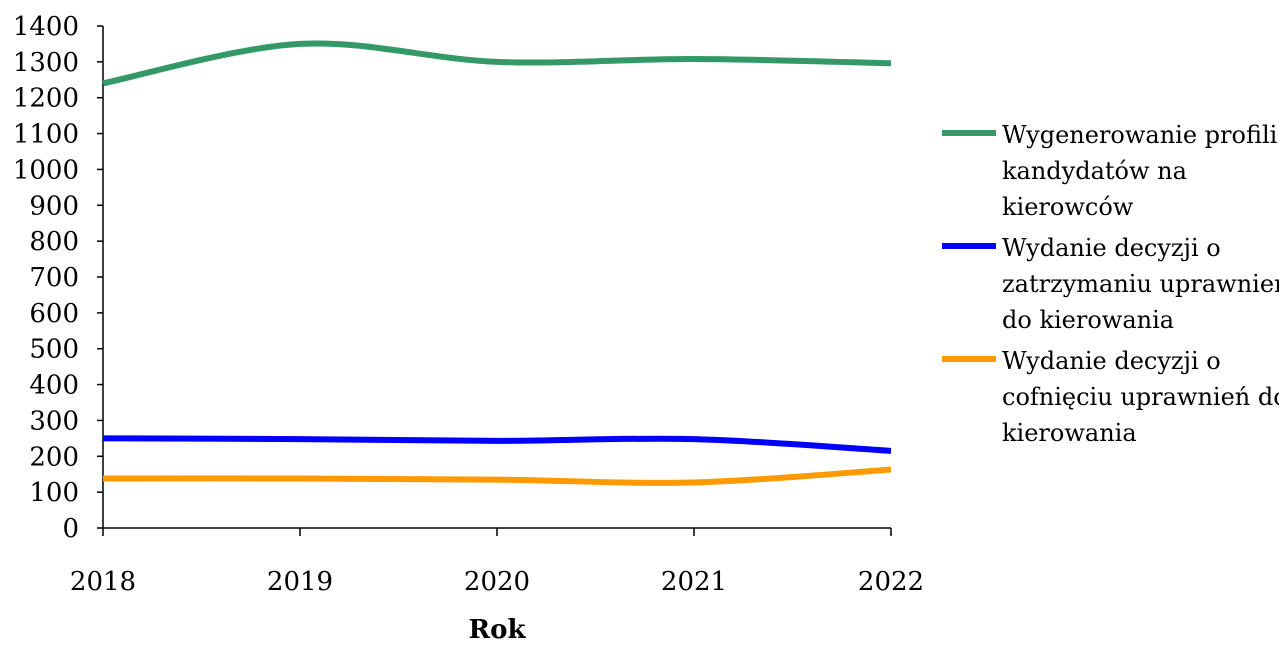  I want to click on y-tick-label: 1200, so click(46, 99).